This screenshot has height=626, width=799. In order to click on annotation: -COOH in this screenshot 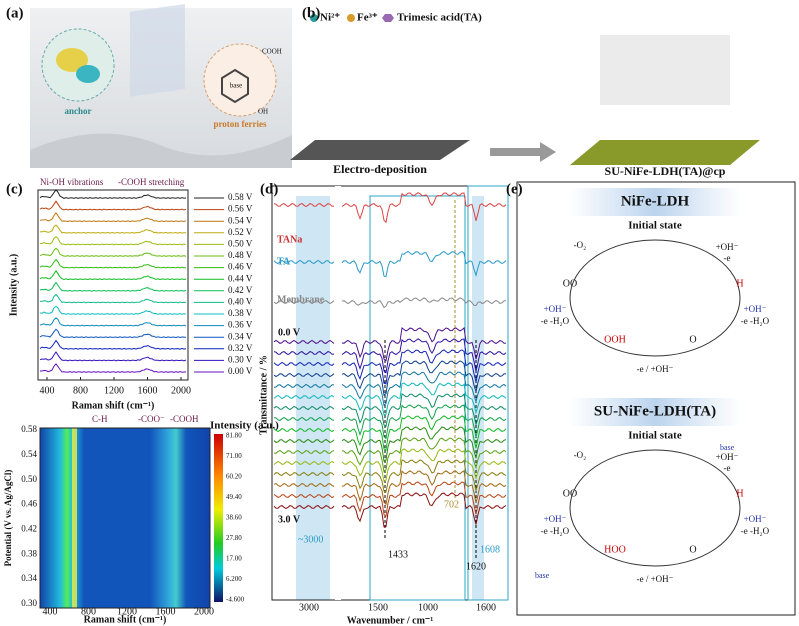, I will do `click(184, 419)`.